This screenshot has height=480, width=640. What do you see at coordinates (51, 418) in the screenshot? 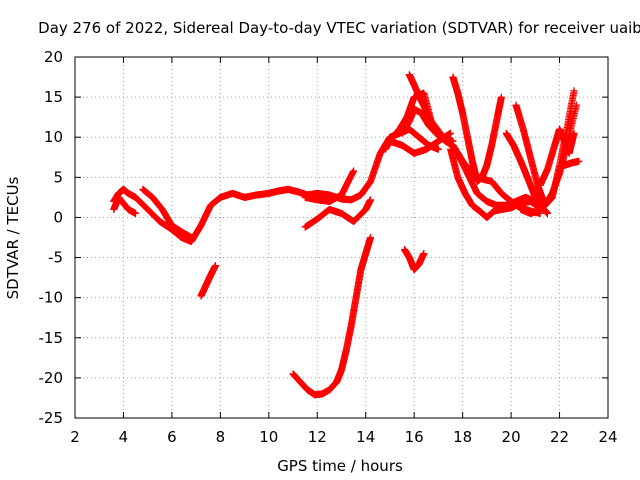
I see `y-tick-label: -25` at bounding box center [51, 418].